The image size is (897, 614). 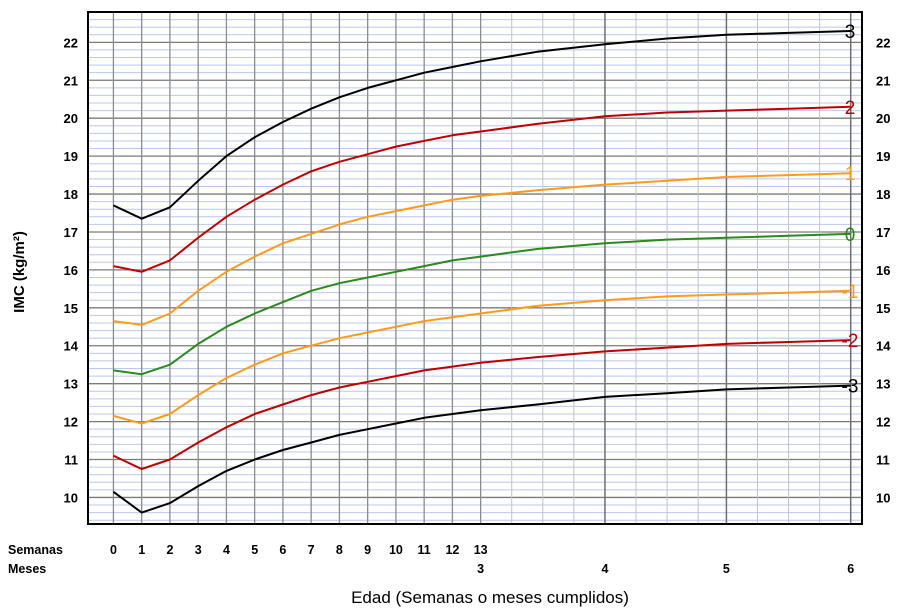 What do you see at coordinates (883, 460) in the screenshot?
I see `y-tick-label-right: 11` at bounding box center [883, 460].